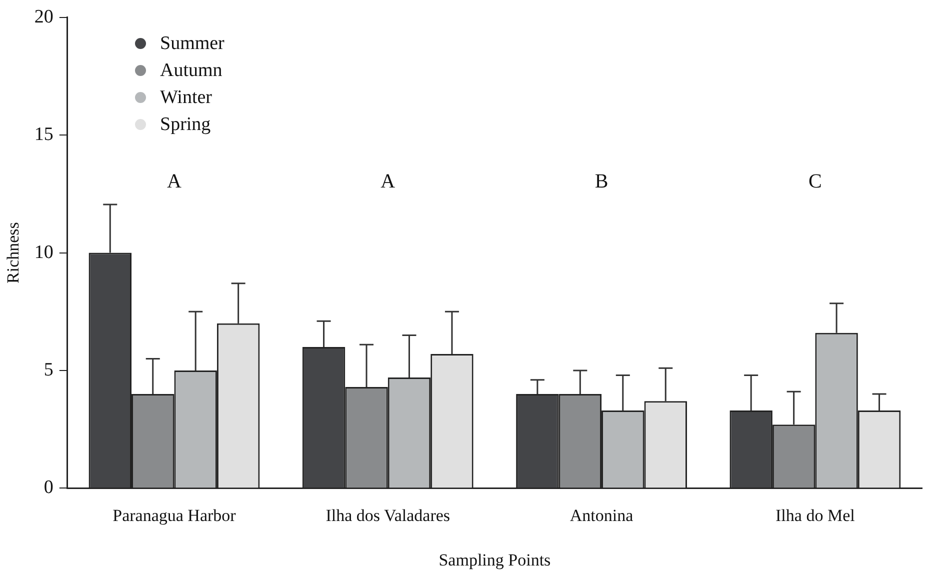  I want to click on legend-label: Winter, so click(186, 98).